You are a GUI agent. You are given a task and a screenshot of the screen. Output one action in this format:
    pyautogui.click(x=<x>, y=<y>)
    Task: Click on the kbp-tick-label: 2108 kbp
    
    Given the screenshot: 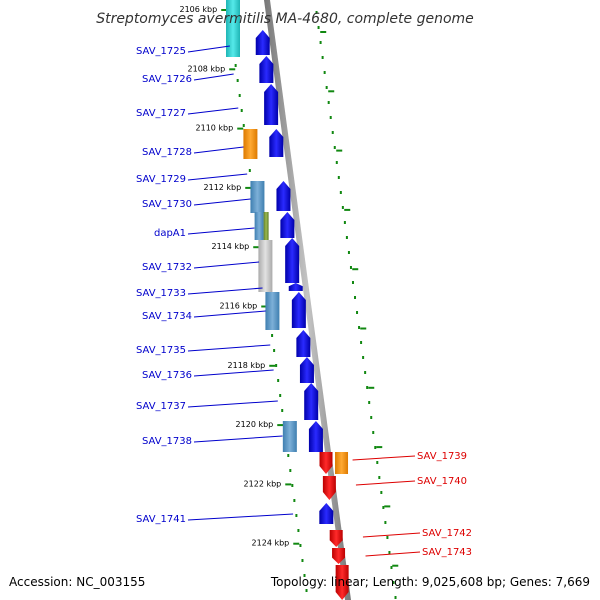 What is the action you would take?
    pyautogui.click(x=207, y=68)
    